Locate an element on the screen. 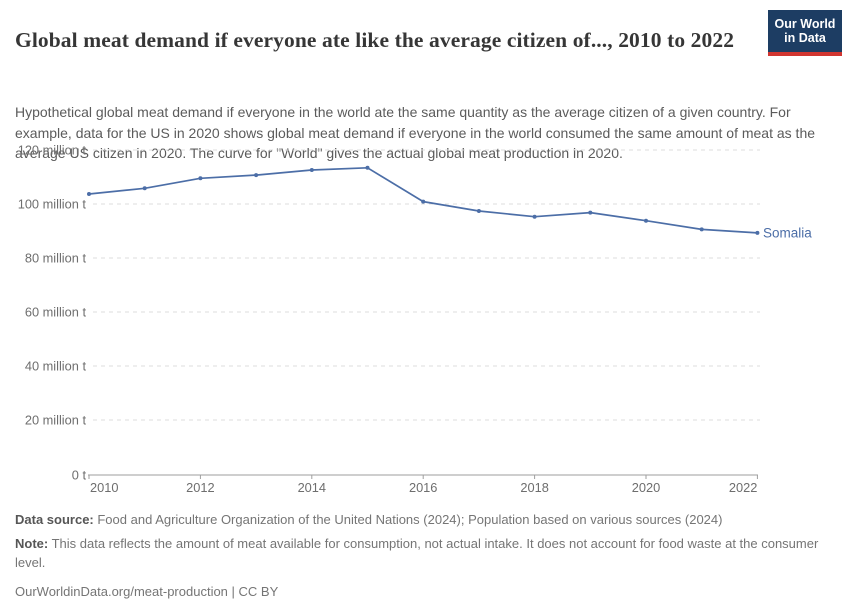  x-axis-tick-label: 2018 is located at coordinates (534, 487).